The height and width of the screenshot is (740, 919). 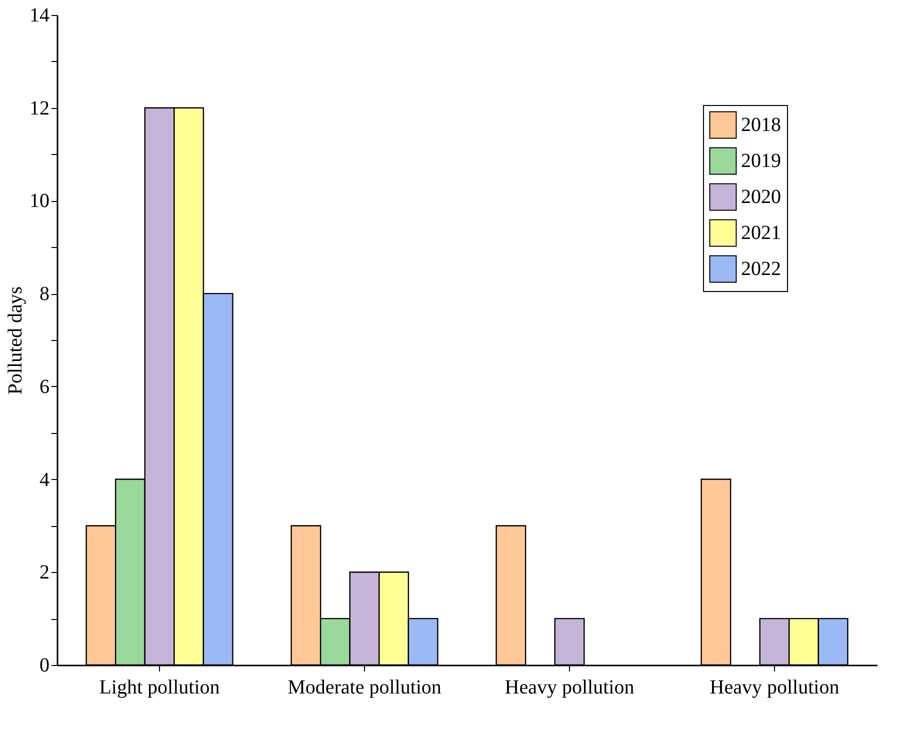 I want to click on x-tick-label: Light pollution, so click(x=159, y=687).